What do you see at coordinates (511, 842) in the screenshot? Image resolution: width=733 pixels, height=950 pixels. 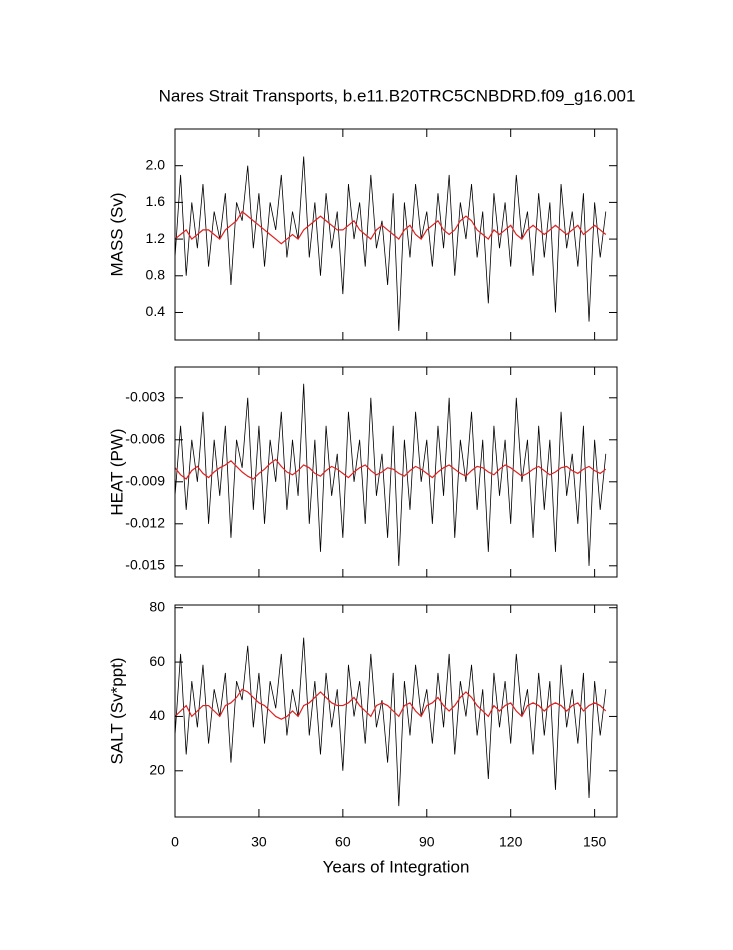 I see `x-tick-label: 120` at bounding box center [511, 842].